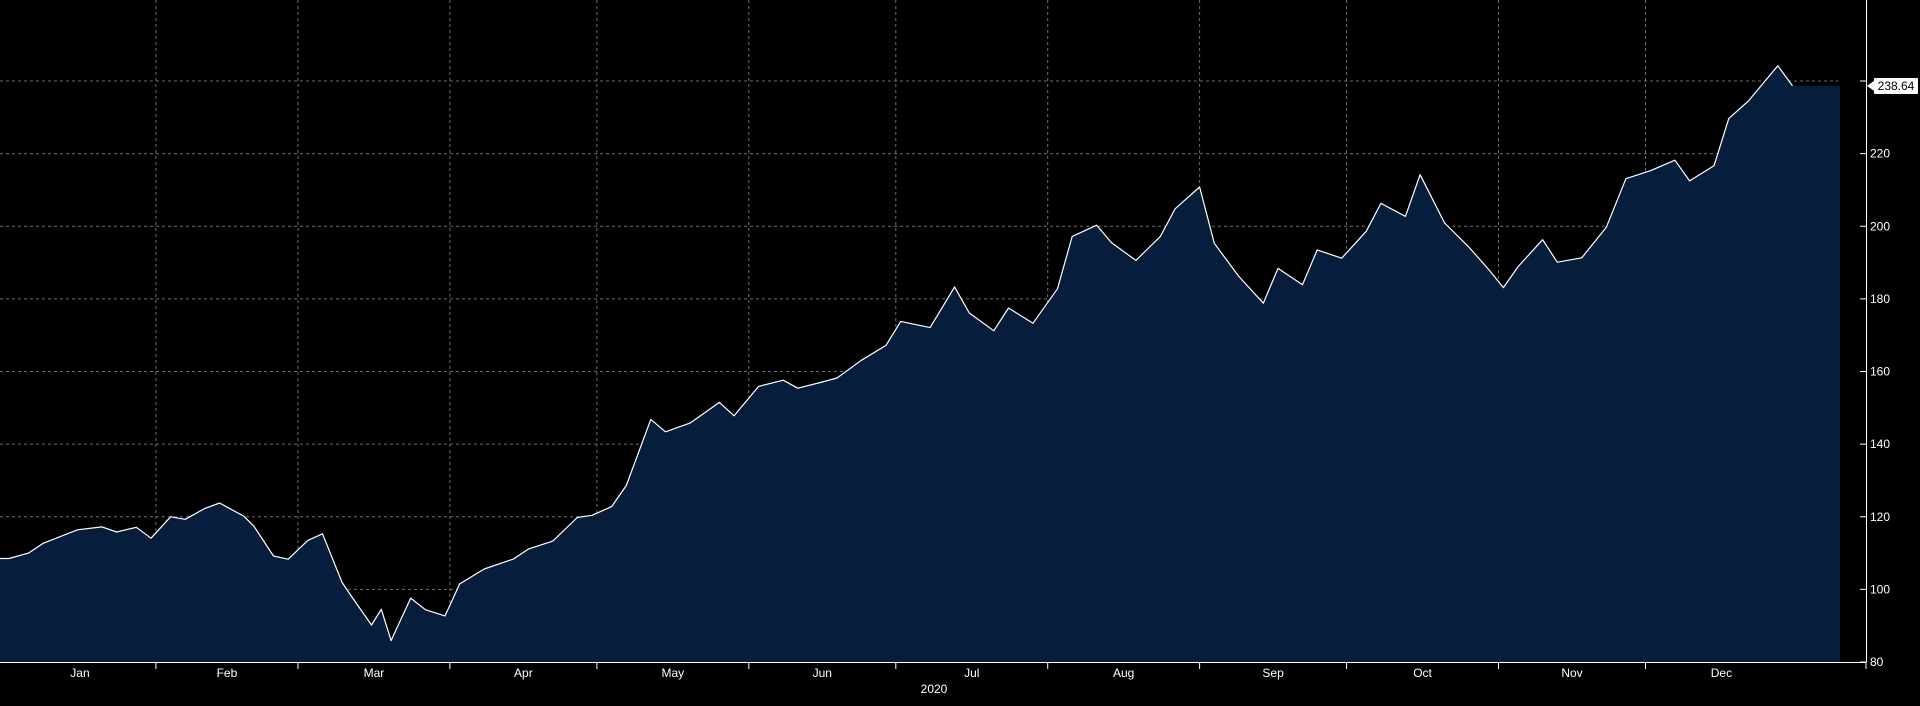 Image resolution: width=1920 pixels, height=706 pixels. Describe the element at coordinates (673, 673) in the screenshot. I see `x-tick-label: May` at that location.